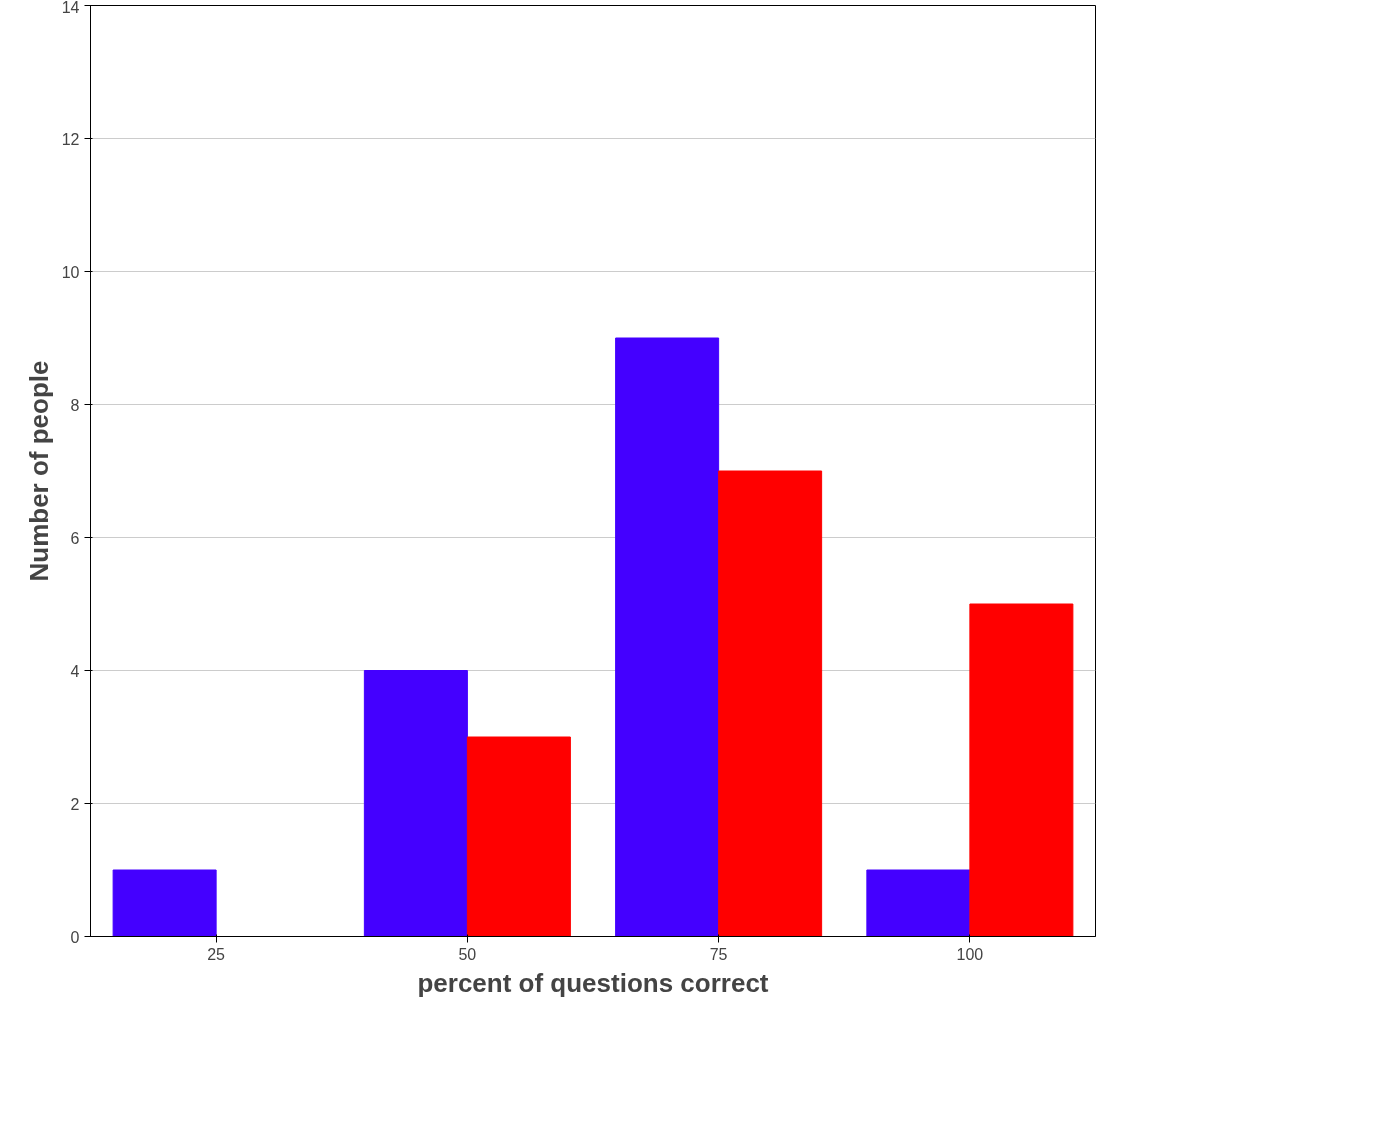  I want to click on y-axis-title: Number of people, so click(38, 471).